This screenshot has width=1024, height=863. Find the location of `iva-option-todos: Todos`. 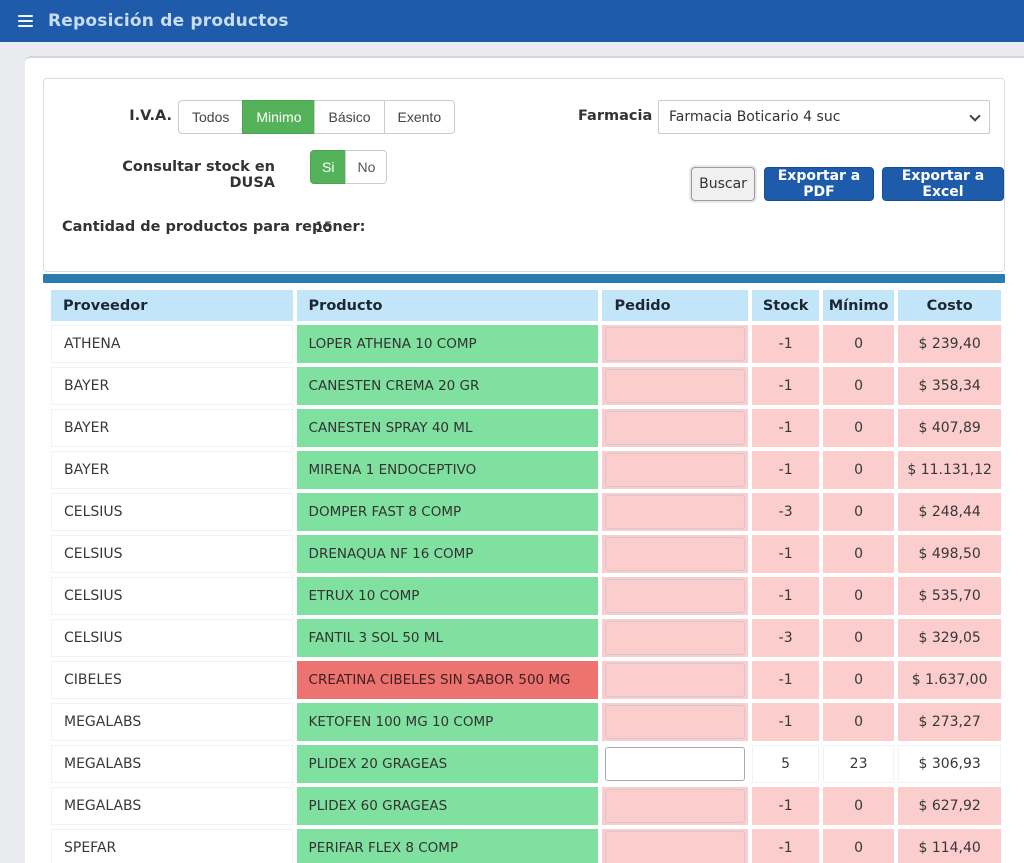

iva-option-todos: Todos is located at coordinates (211, 117).